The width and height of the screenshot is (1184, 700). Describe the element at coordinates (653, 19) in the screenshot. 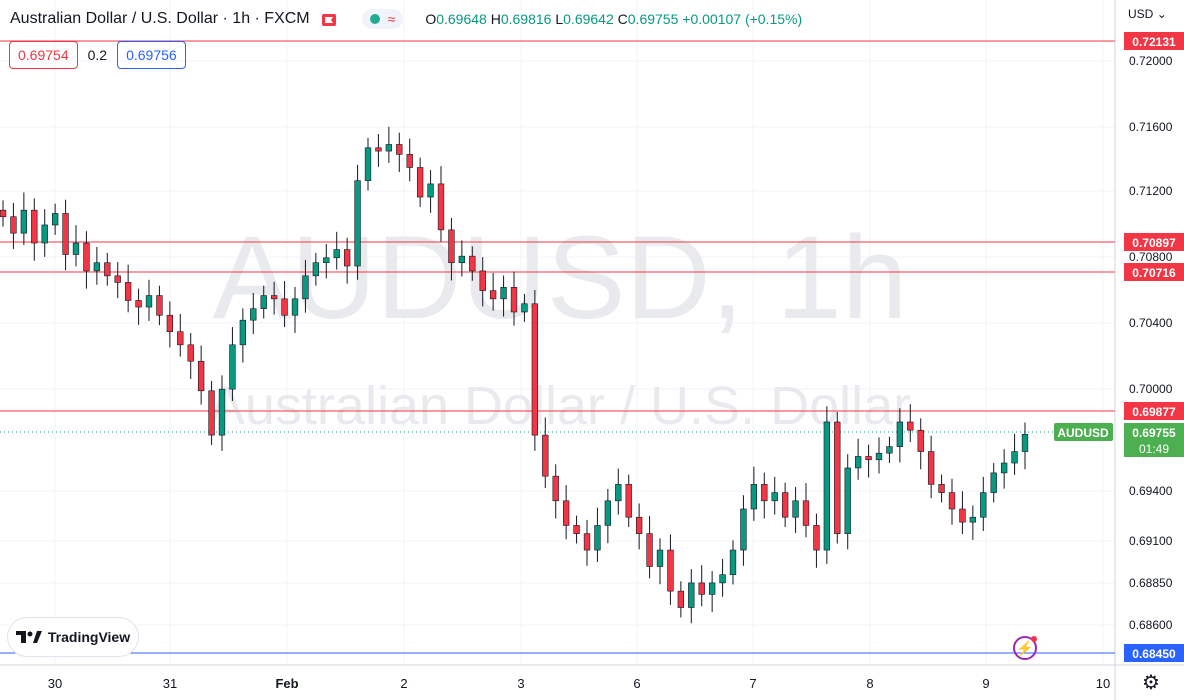

I see `close-value: 0.69755` at that location.